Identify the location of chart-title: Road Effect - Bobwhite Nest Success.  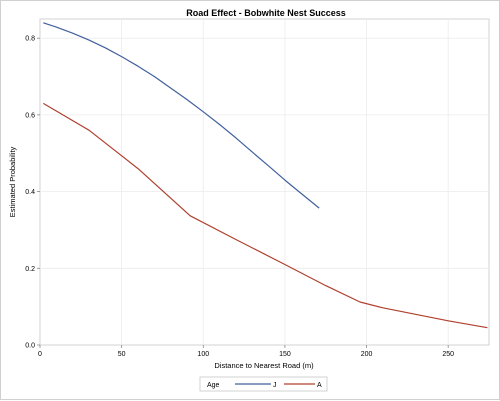
(266, 13).